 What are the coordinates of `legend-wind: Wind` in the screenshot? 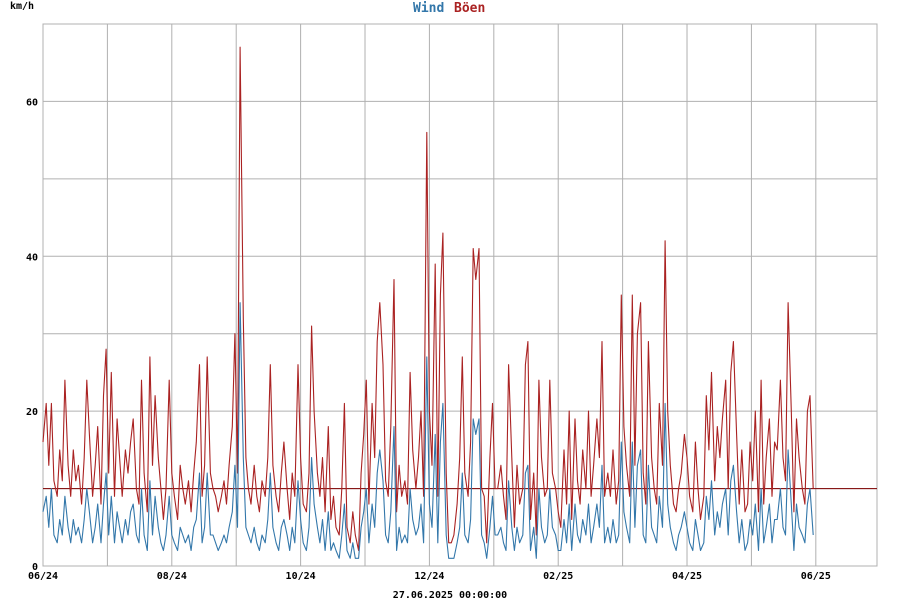 It's located at (428, 8).